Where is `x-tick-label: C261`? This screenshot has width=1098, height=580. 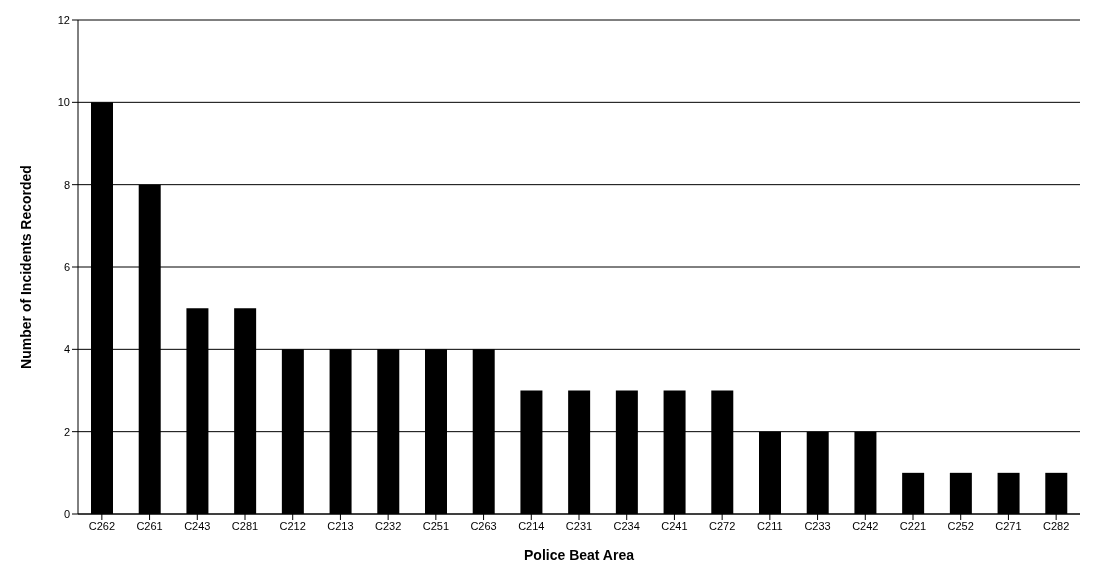
x-tick-label: C261 is located at coordinates (149, 525).